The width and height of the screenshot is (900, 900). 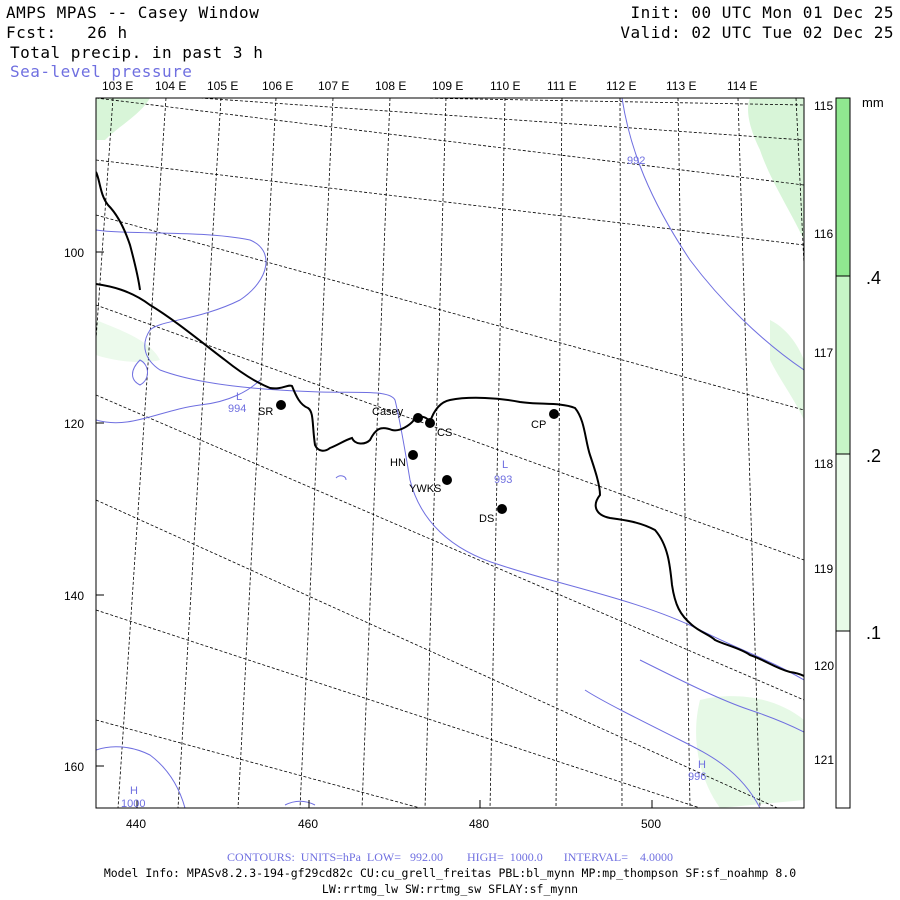 I want to click on field-slp-label: Sea-level pressure, so click(x=101, y=71).